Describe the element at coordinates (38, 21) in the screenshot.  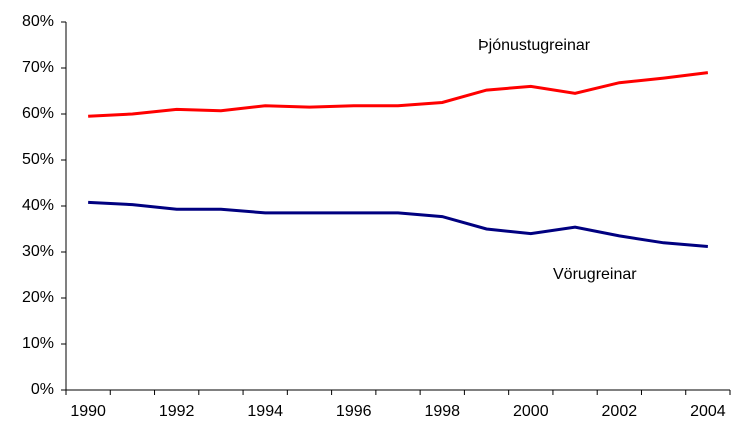
I see `y-tick-label: 80%` at that location.